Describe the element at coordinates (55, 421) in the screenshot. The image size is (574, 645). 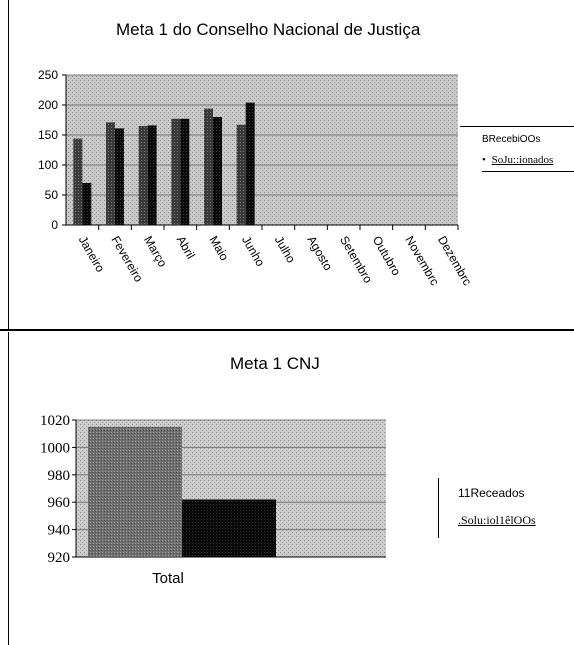
I see `chart-2-ytick-label: 1020` at that location.